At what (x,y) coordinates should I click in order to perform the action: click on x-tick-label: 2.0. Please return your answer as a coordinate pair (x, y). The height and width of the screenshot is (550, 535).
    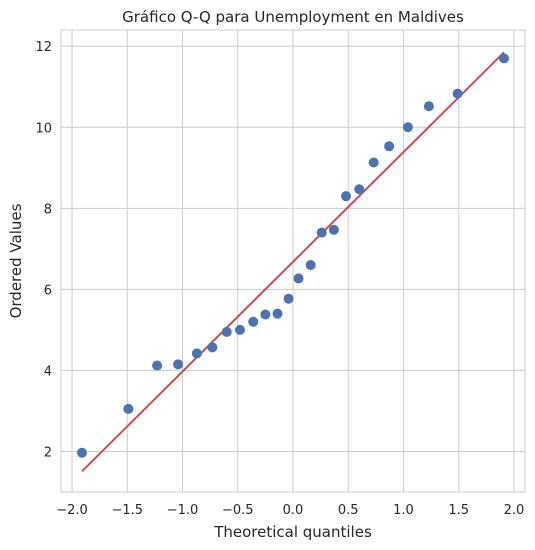
    Looking at the image, I should click on (514, 510).